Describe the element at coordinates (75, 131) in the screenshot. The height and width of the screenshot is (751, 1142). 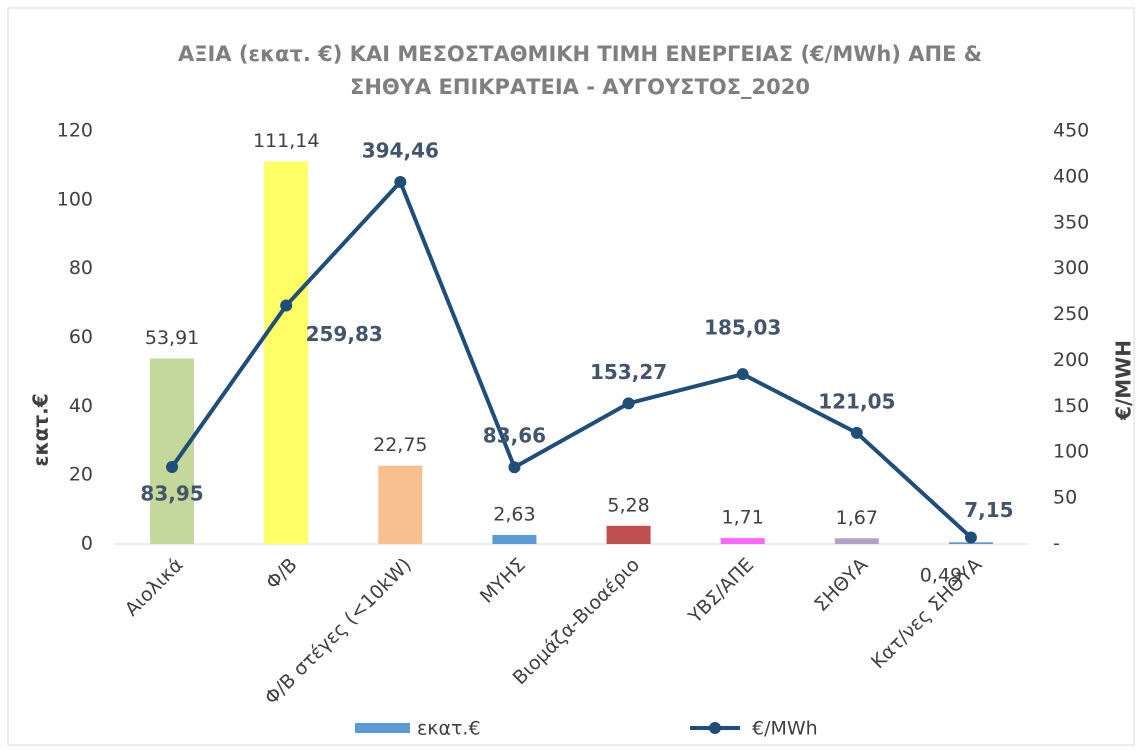
I see `y-tick-label: 120` at that location.